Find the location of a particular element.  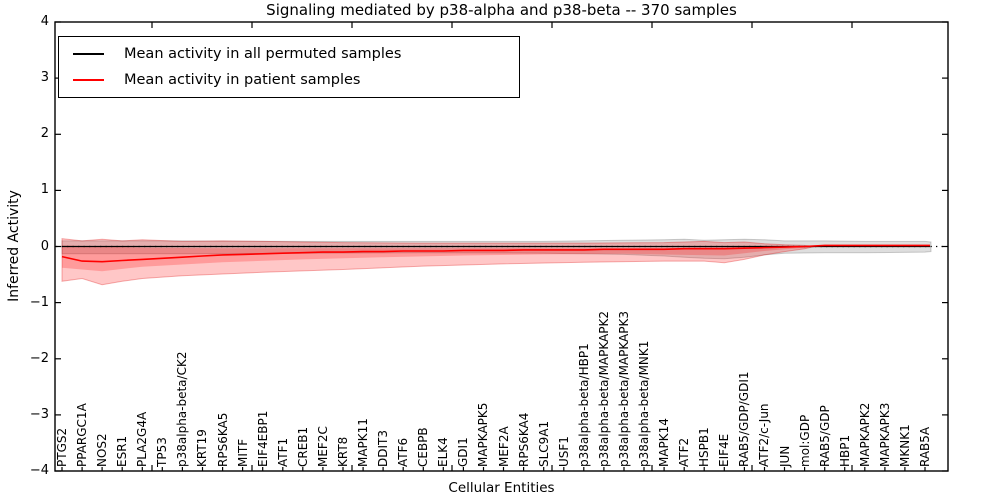

y-tick-label: 4 is located at coordinates (44, 21).